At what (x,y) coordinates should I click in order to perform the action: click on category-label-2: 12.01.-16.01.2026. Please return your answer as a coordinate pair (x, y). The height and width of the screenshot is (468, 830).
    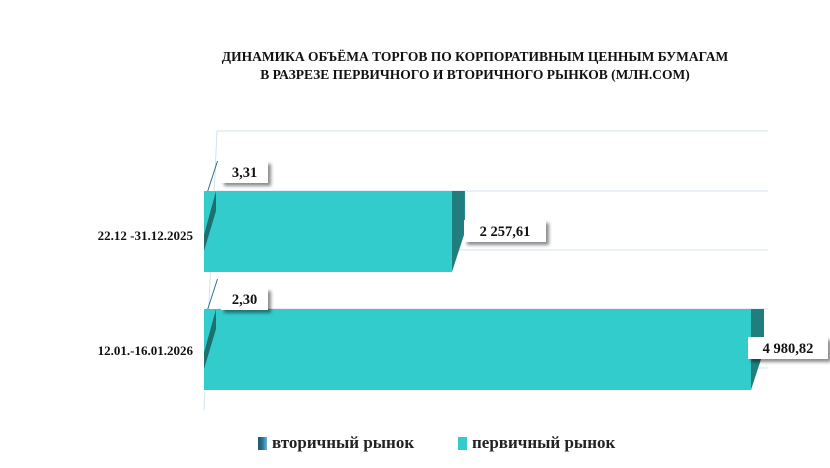
    Looking at the image, I should click on (145, 350).